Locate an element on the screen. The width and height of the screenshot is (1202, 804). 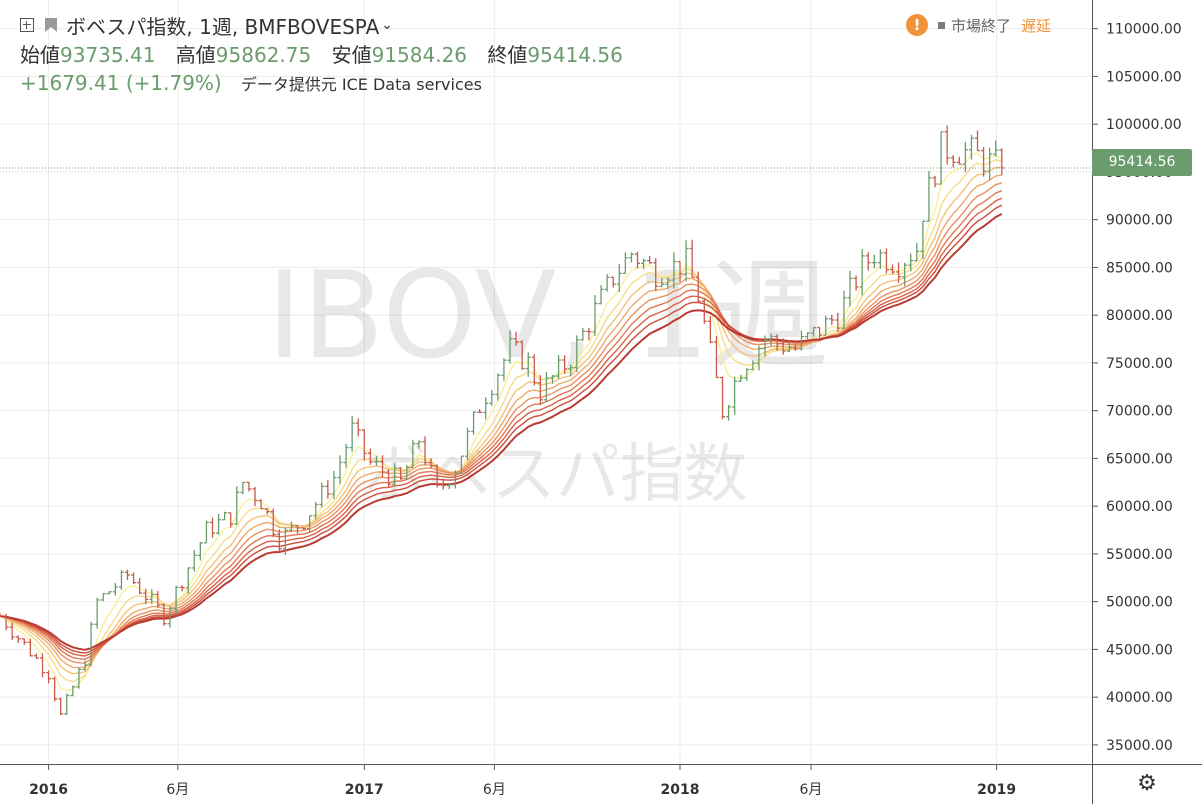
change-value: +1679.41 (+1.79%) is located at coordinates (121, 83).